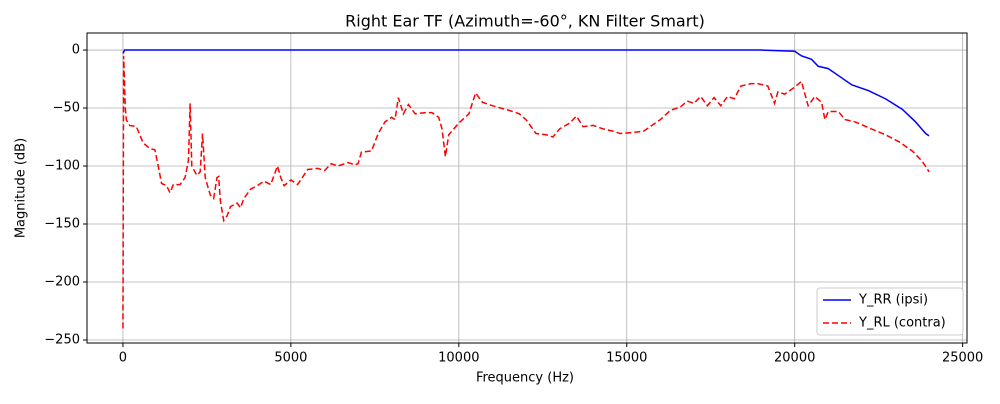  I want to click on x-tick-label: 5000, so click(290, 358).